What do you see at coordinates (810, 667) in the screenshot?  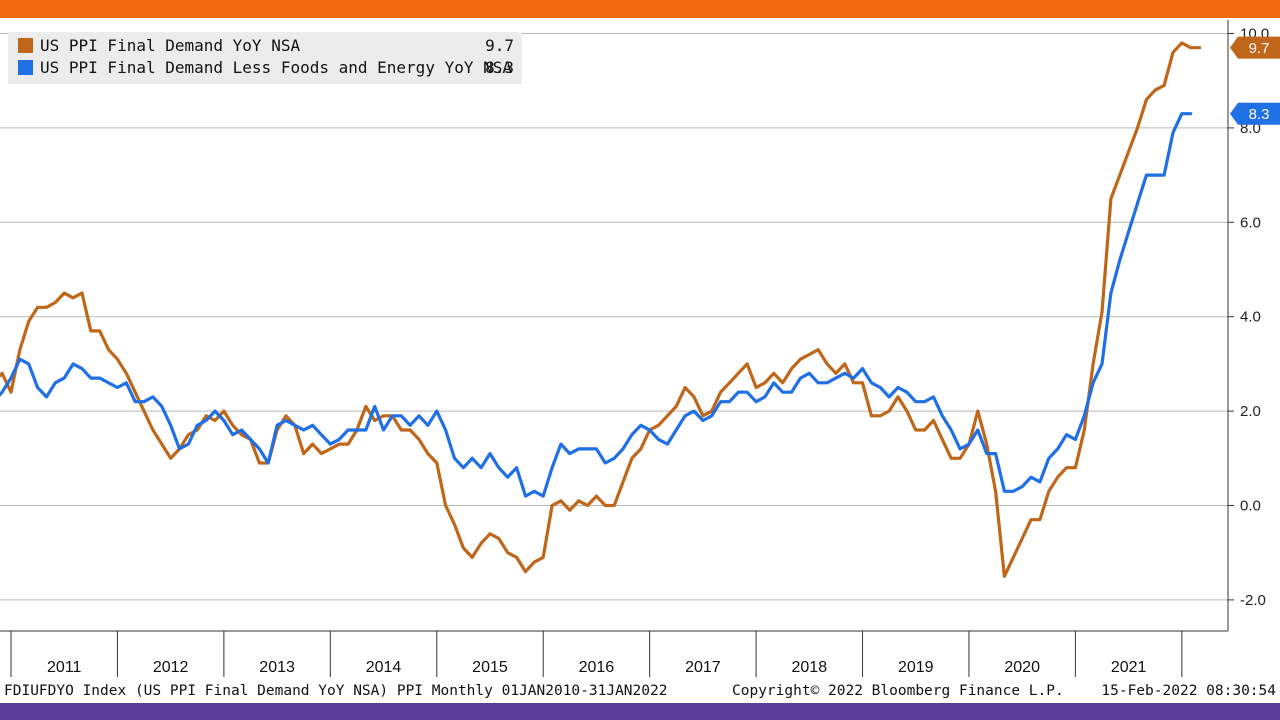 I see `x-tick-label: 2018` at bounding box center [810, 667].